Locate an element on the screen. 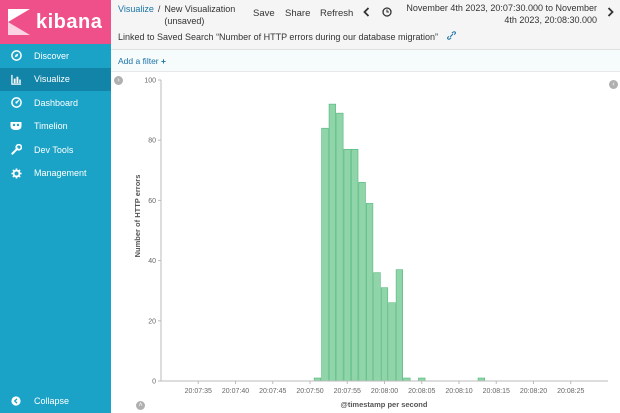 The image size is (620, 413). compass-icon is located at coordinates (16, 56).